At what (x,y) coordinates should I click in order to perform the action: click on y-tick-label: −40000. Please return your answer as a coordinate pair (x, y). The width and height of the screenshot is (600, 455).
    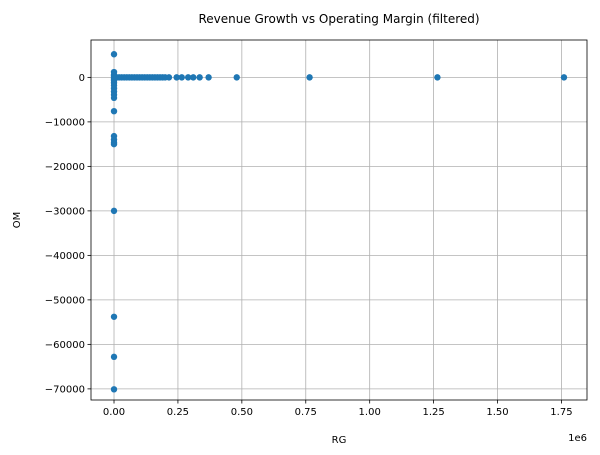
    Looking at the image, I should click on (65, 256).